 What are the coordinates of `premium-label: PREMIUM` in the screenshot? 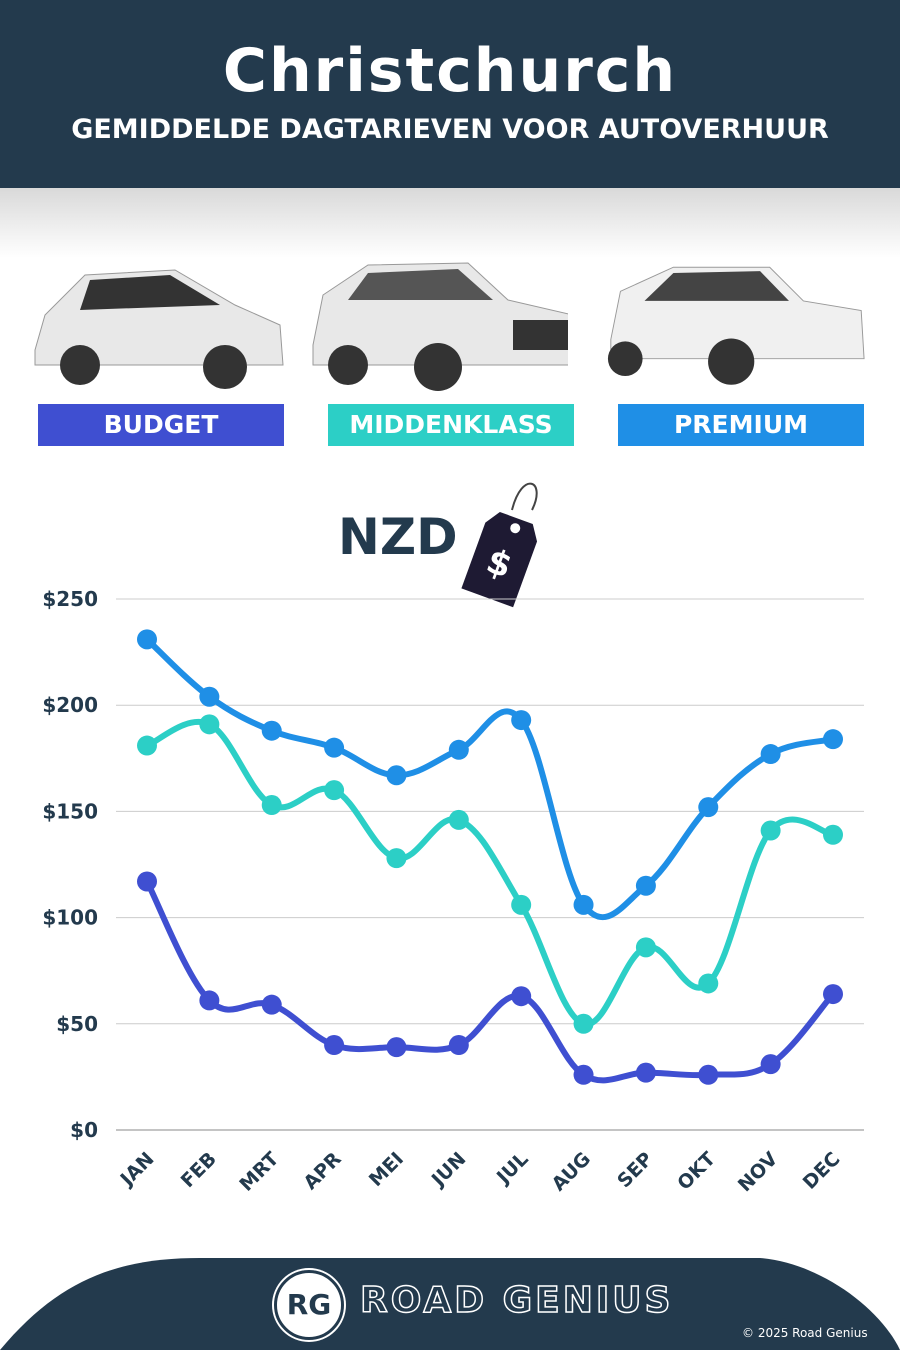 It's located at (741, 425).